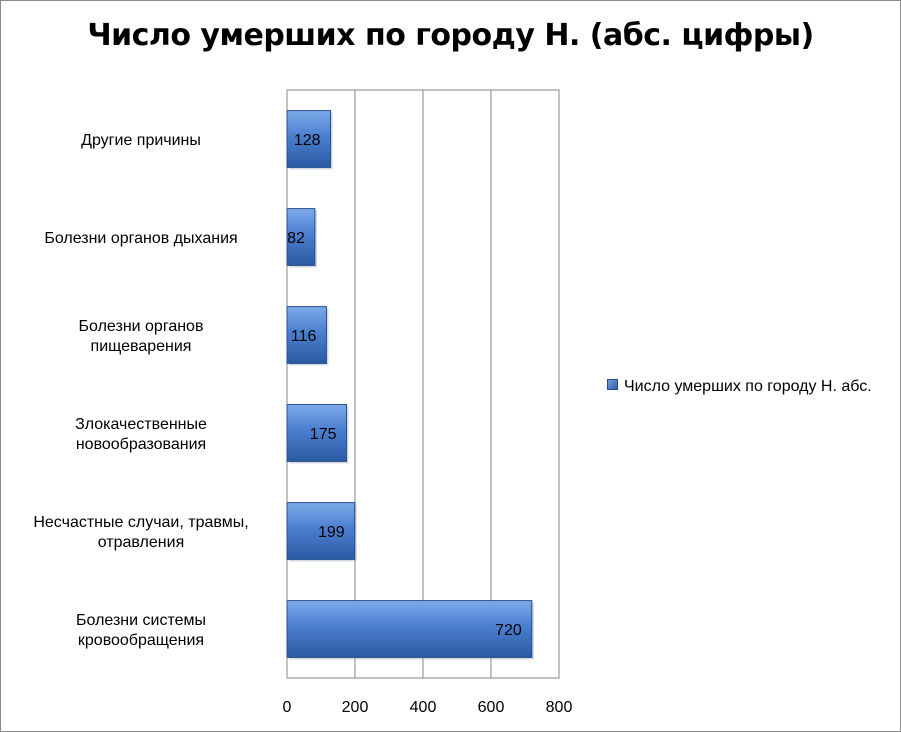  Describe the element at coordinates (559, 707) in the screenshot. I see `x-tick-label: 800` at that location.